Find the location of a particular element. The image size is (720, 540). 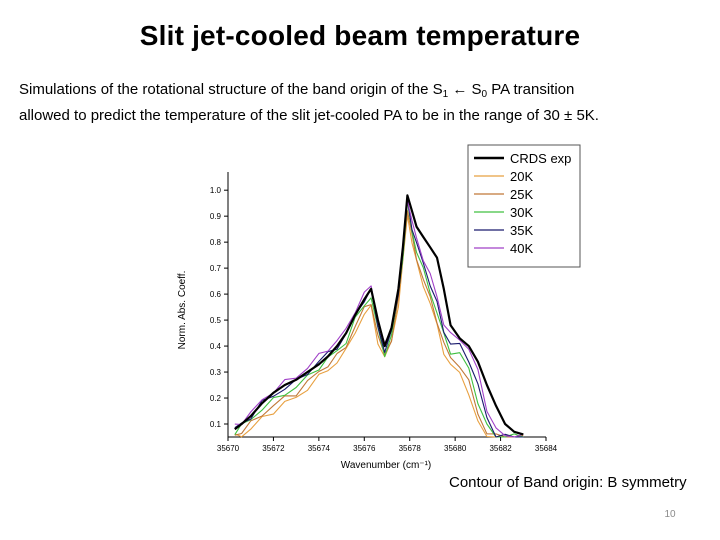

desc-subscript-0: 0 is located at coordinates (484, 94).